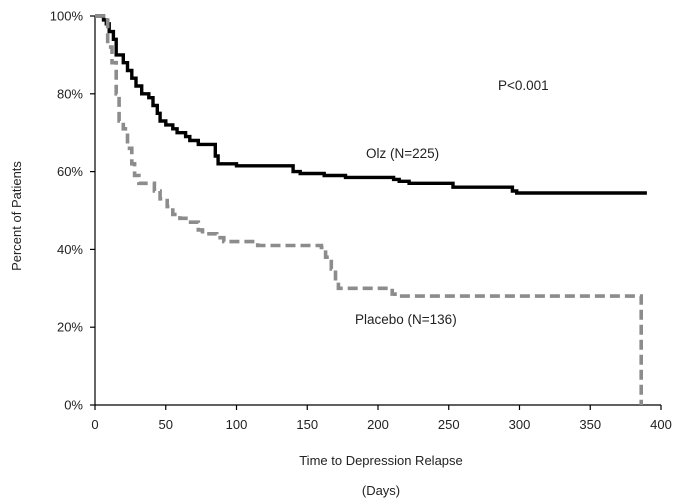 The image size is (681, 499). What do you see at coordinates (520, 424) in the screenshot?
I see `x-tick-label: 300` at bounding box center [520, 424].